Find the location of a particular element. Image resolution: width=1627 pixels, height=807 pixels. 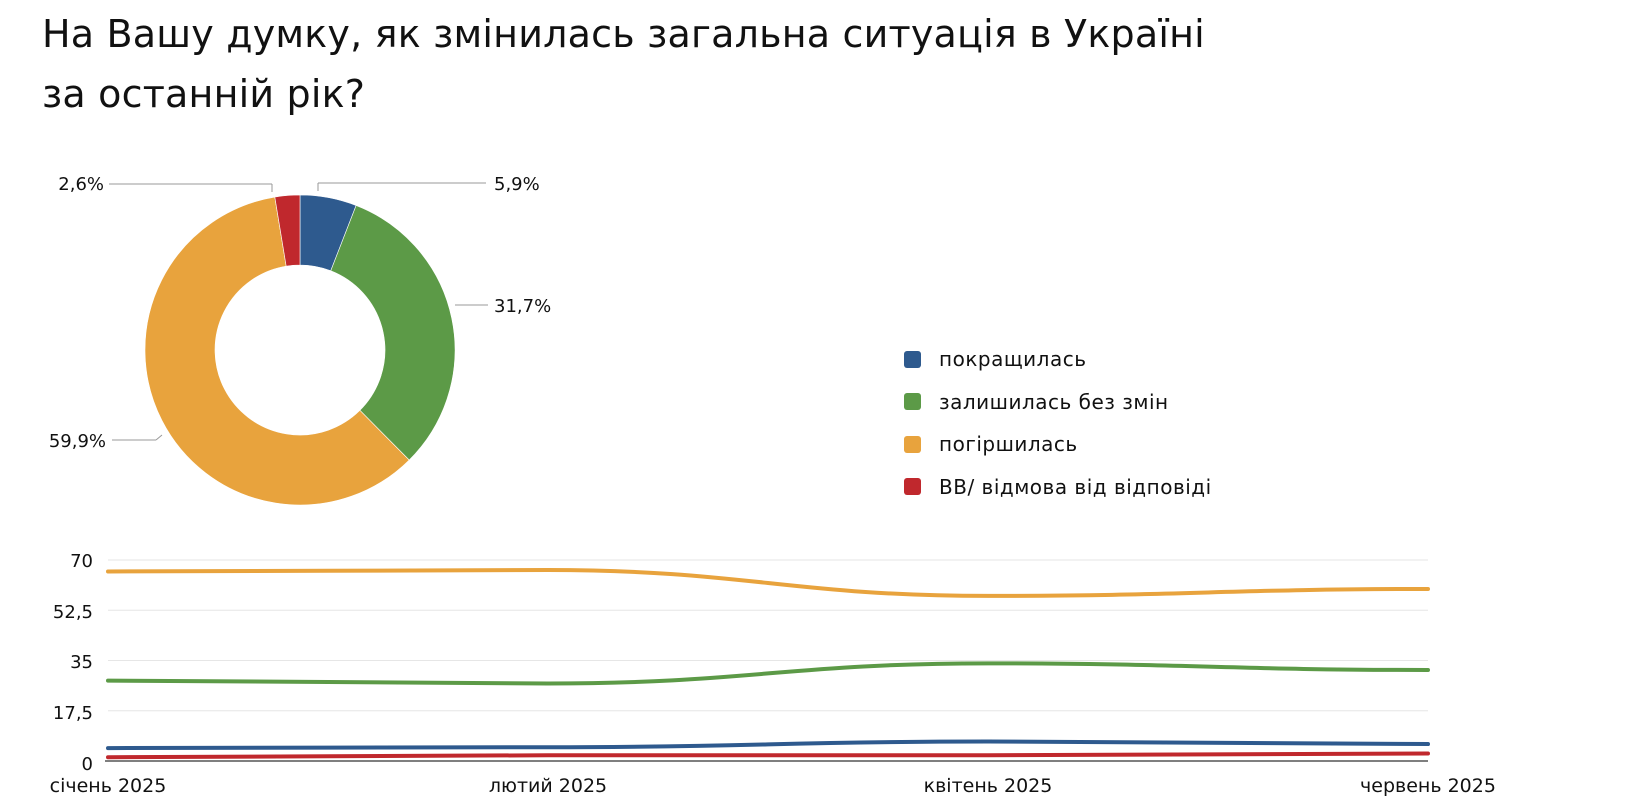

legend-label: погіршилась is located at coordinates (1008, 444).